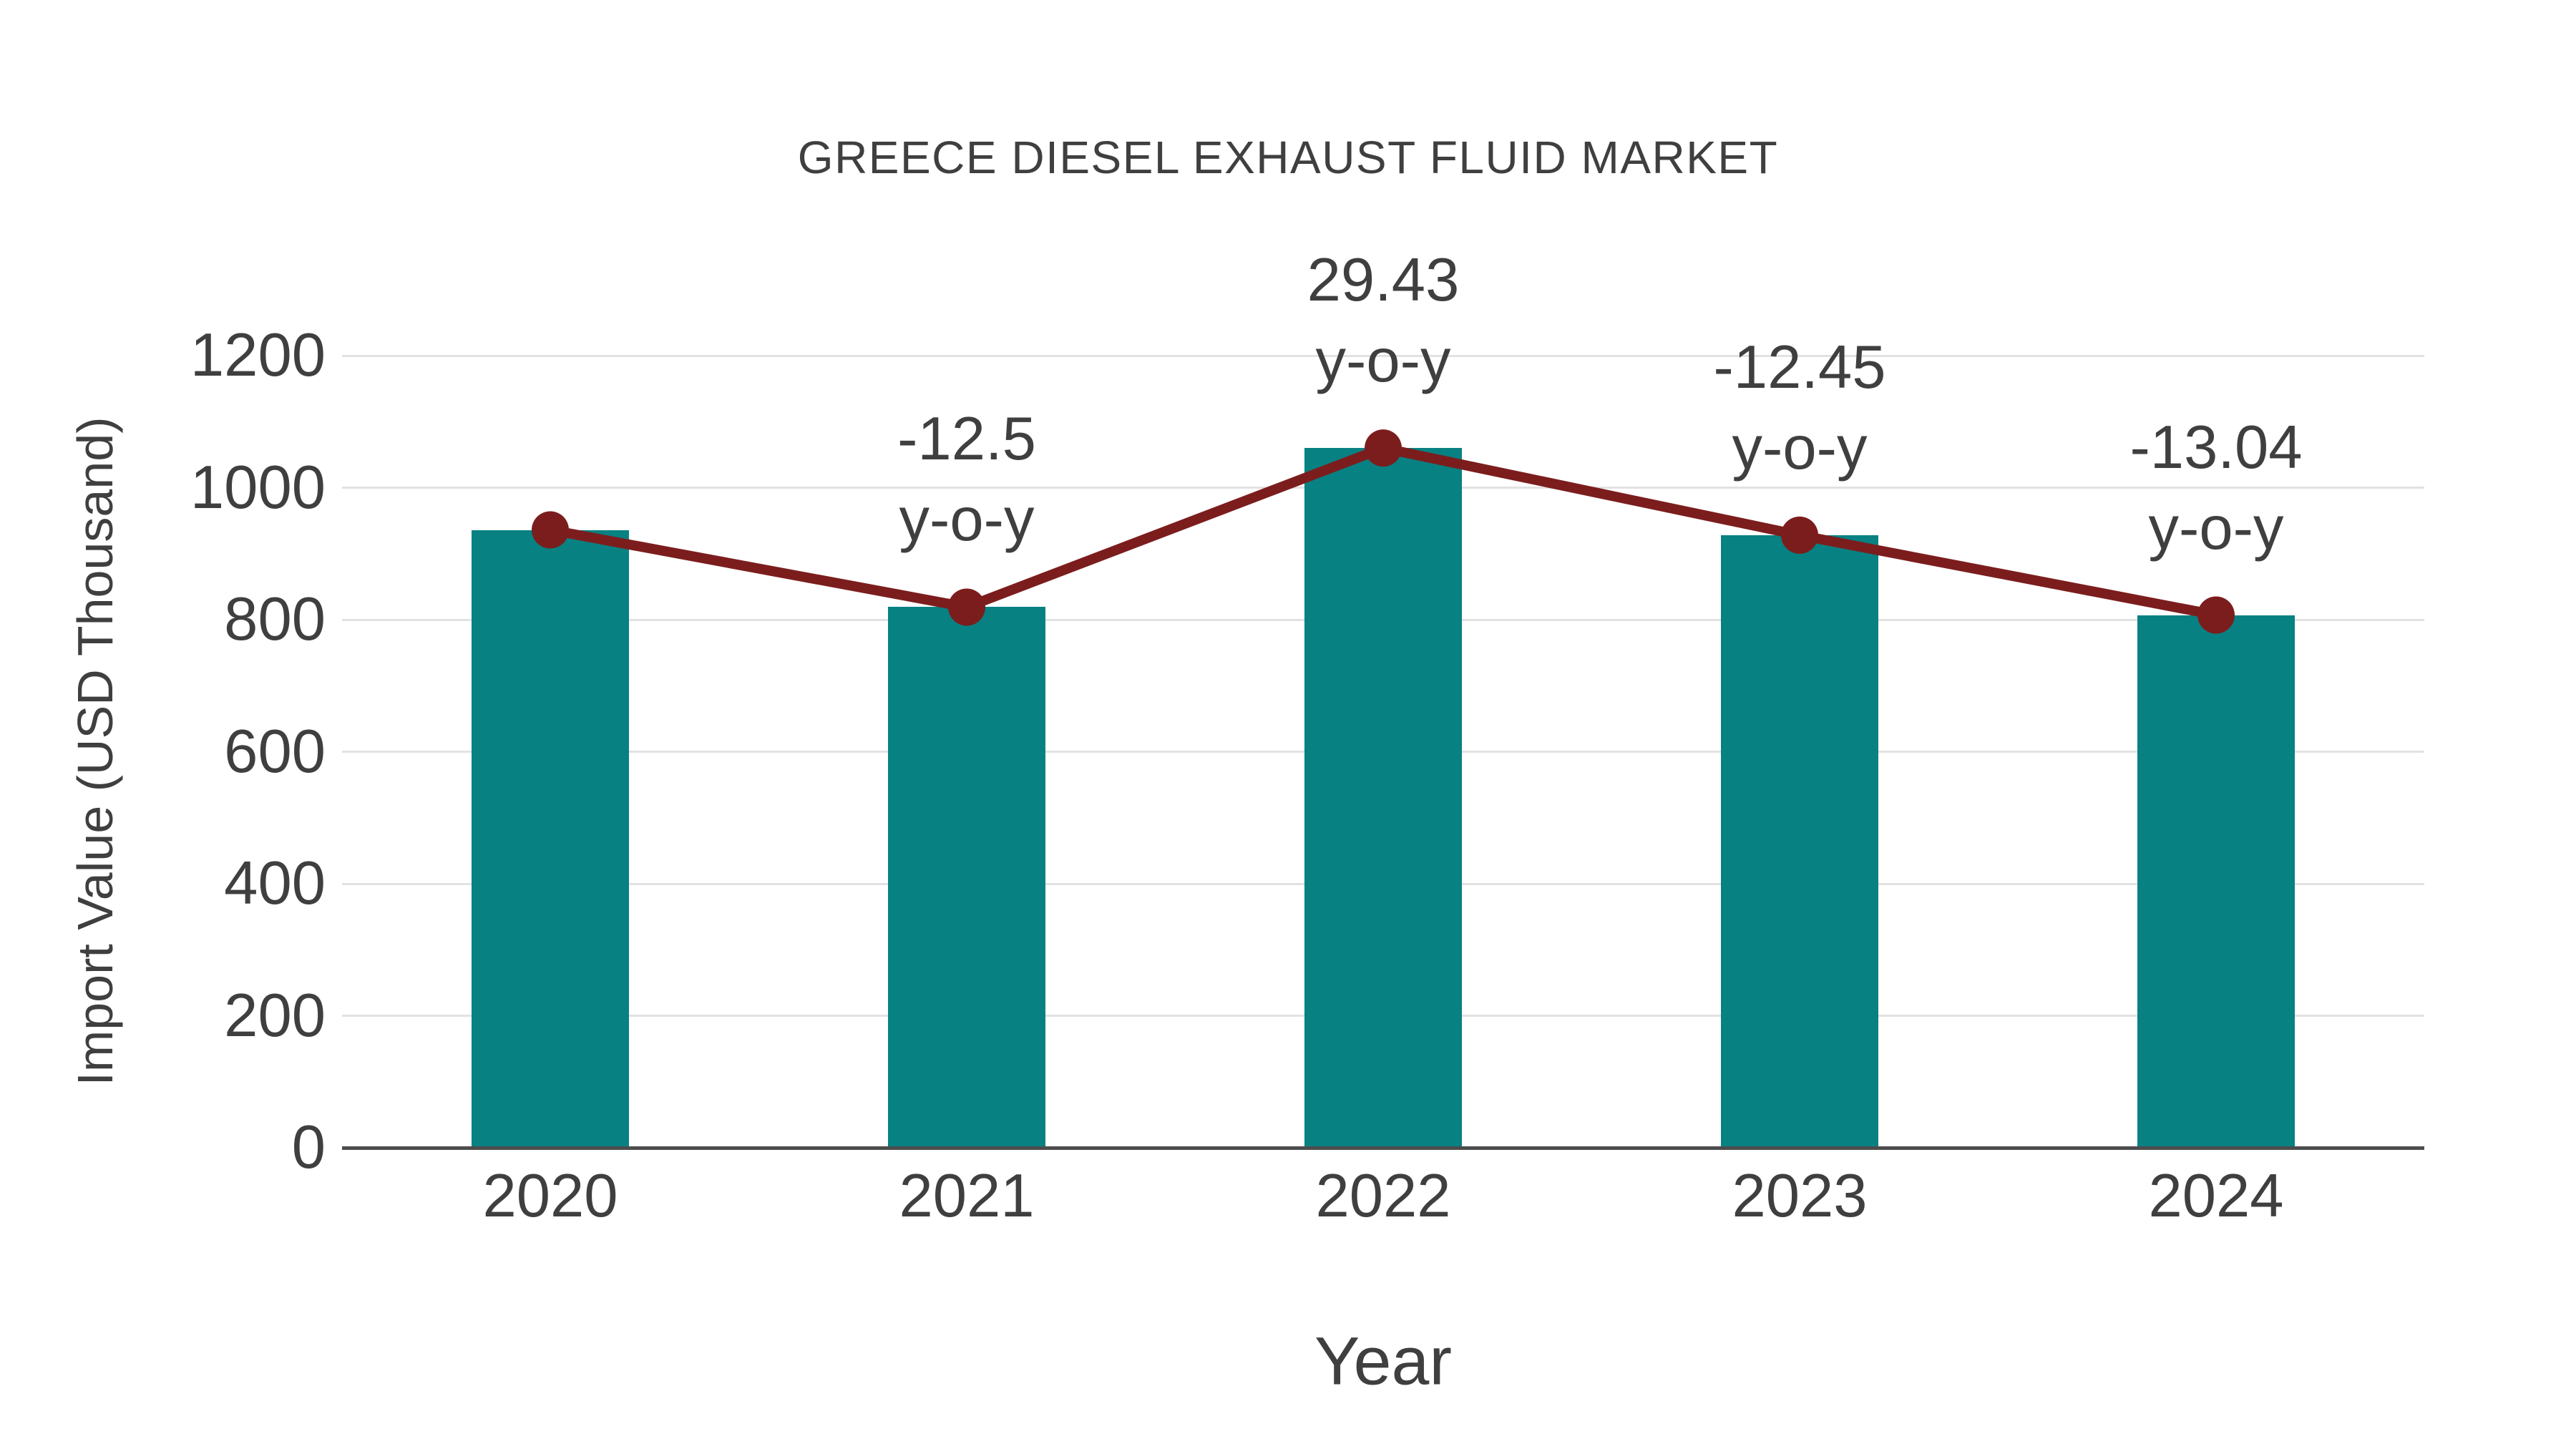 This screenshot has height=1449, width=2576. I want to click on x-tick-label-2024: 2024, so click(2216, 1196).